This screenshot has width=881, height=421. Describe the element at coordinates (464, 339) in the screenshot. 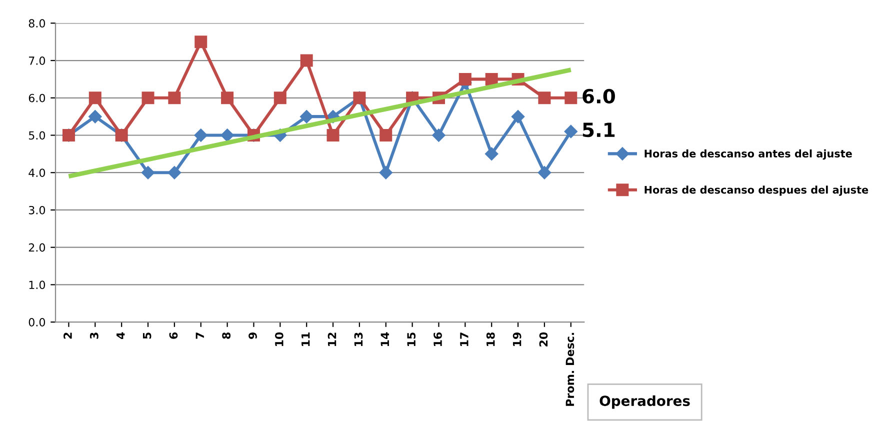

I see `x-tick-label: 17` at that location.